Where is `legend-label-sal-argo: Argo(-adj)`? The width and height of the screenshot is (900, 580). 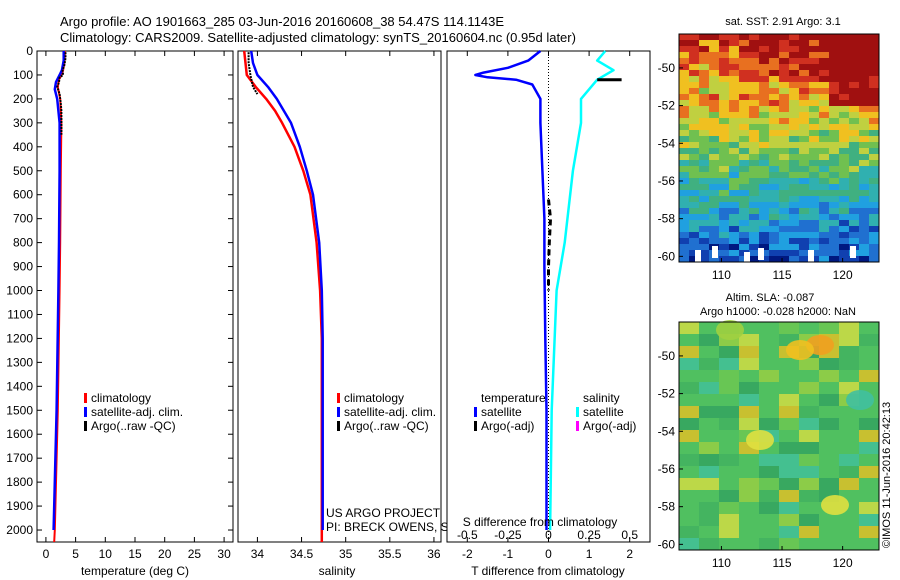
legend-label-sal-argo: Argo(-adj) is located at coordinates (609, 426).